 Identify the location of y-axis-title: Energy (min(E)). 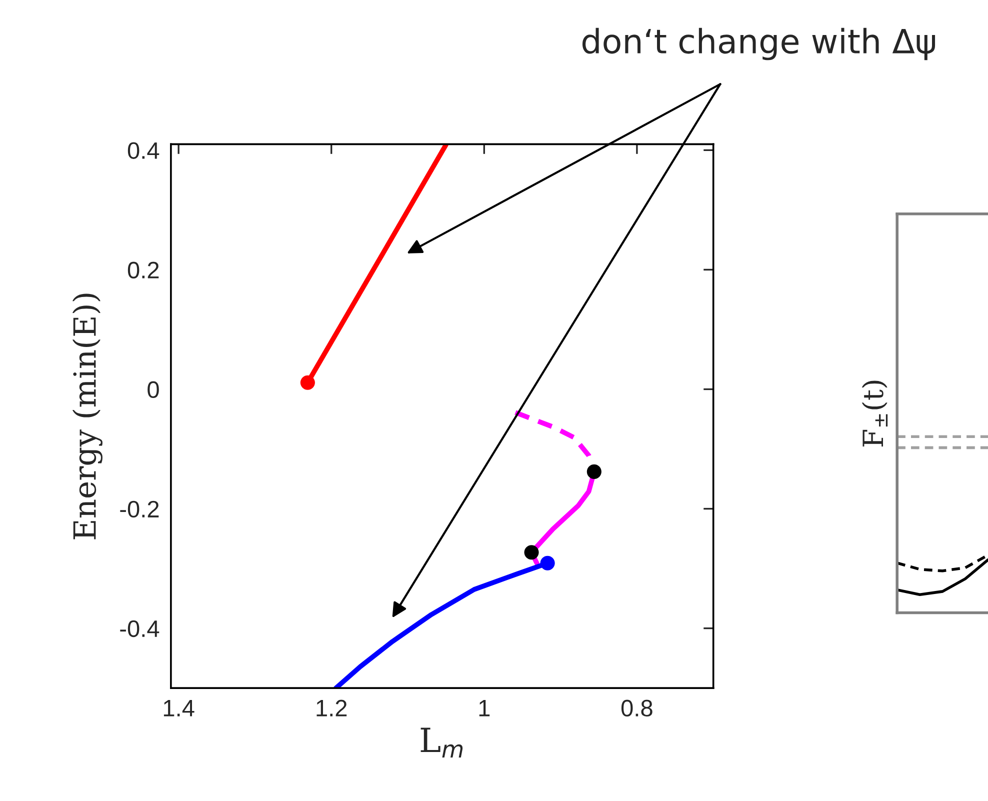
(87, 417).